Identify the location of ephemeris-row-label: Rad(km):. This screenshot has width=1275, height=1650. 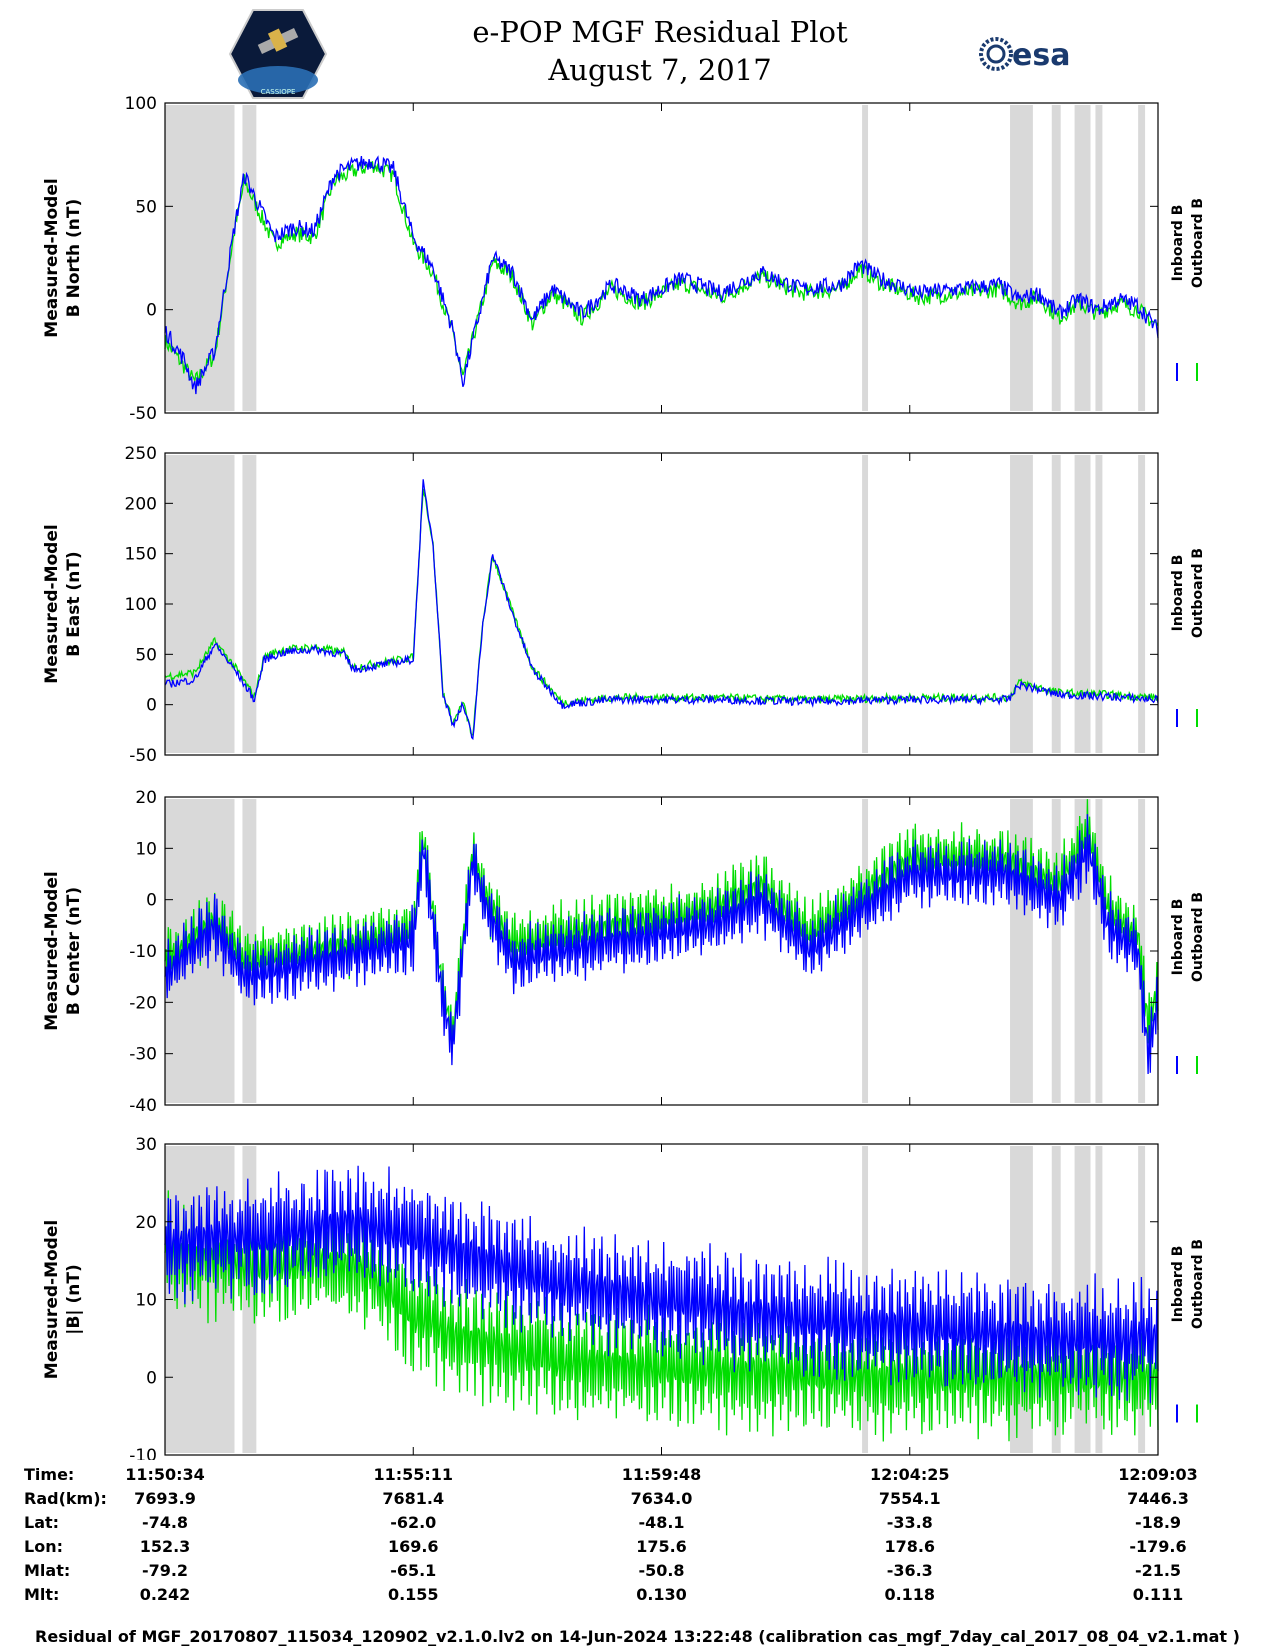
(65, 1498).